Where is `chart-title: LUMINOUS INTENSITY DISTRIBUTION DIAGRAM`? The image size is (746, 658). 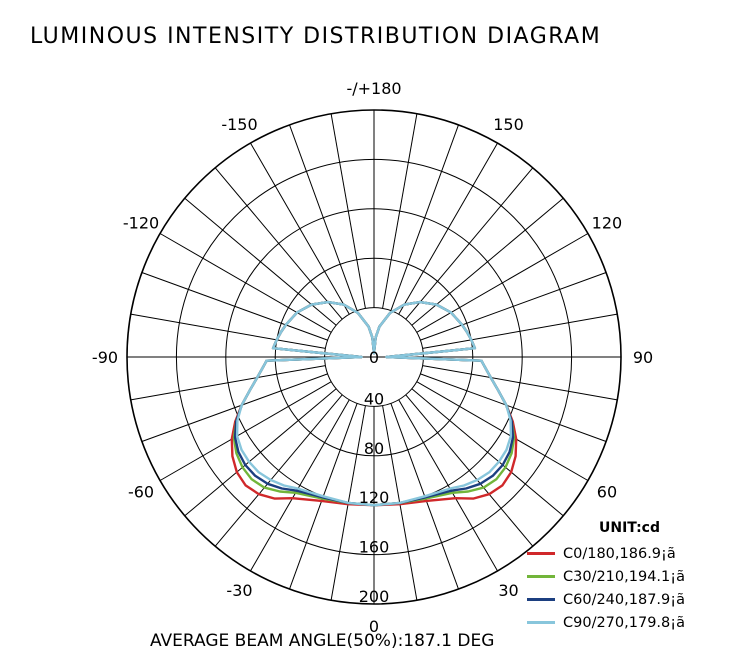
chart-title: LUMINOUS INTENSITY DISTRIBUTION DIAGRAM is located at coordinates (316, 36).